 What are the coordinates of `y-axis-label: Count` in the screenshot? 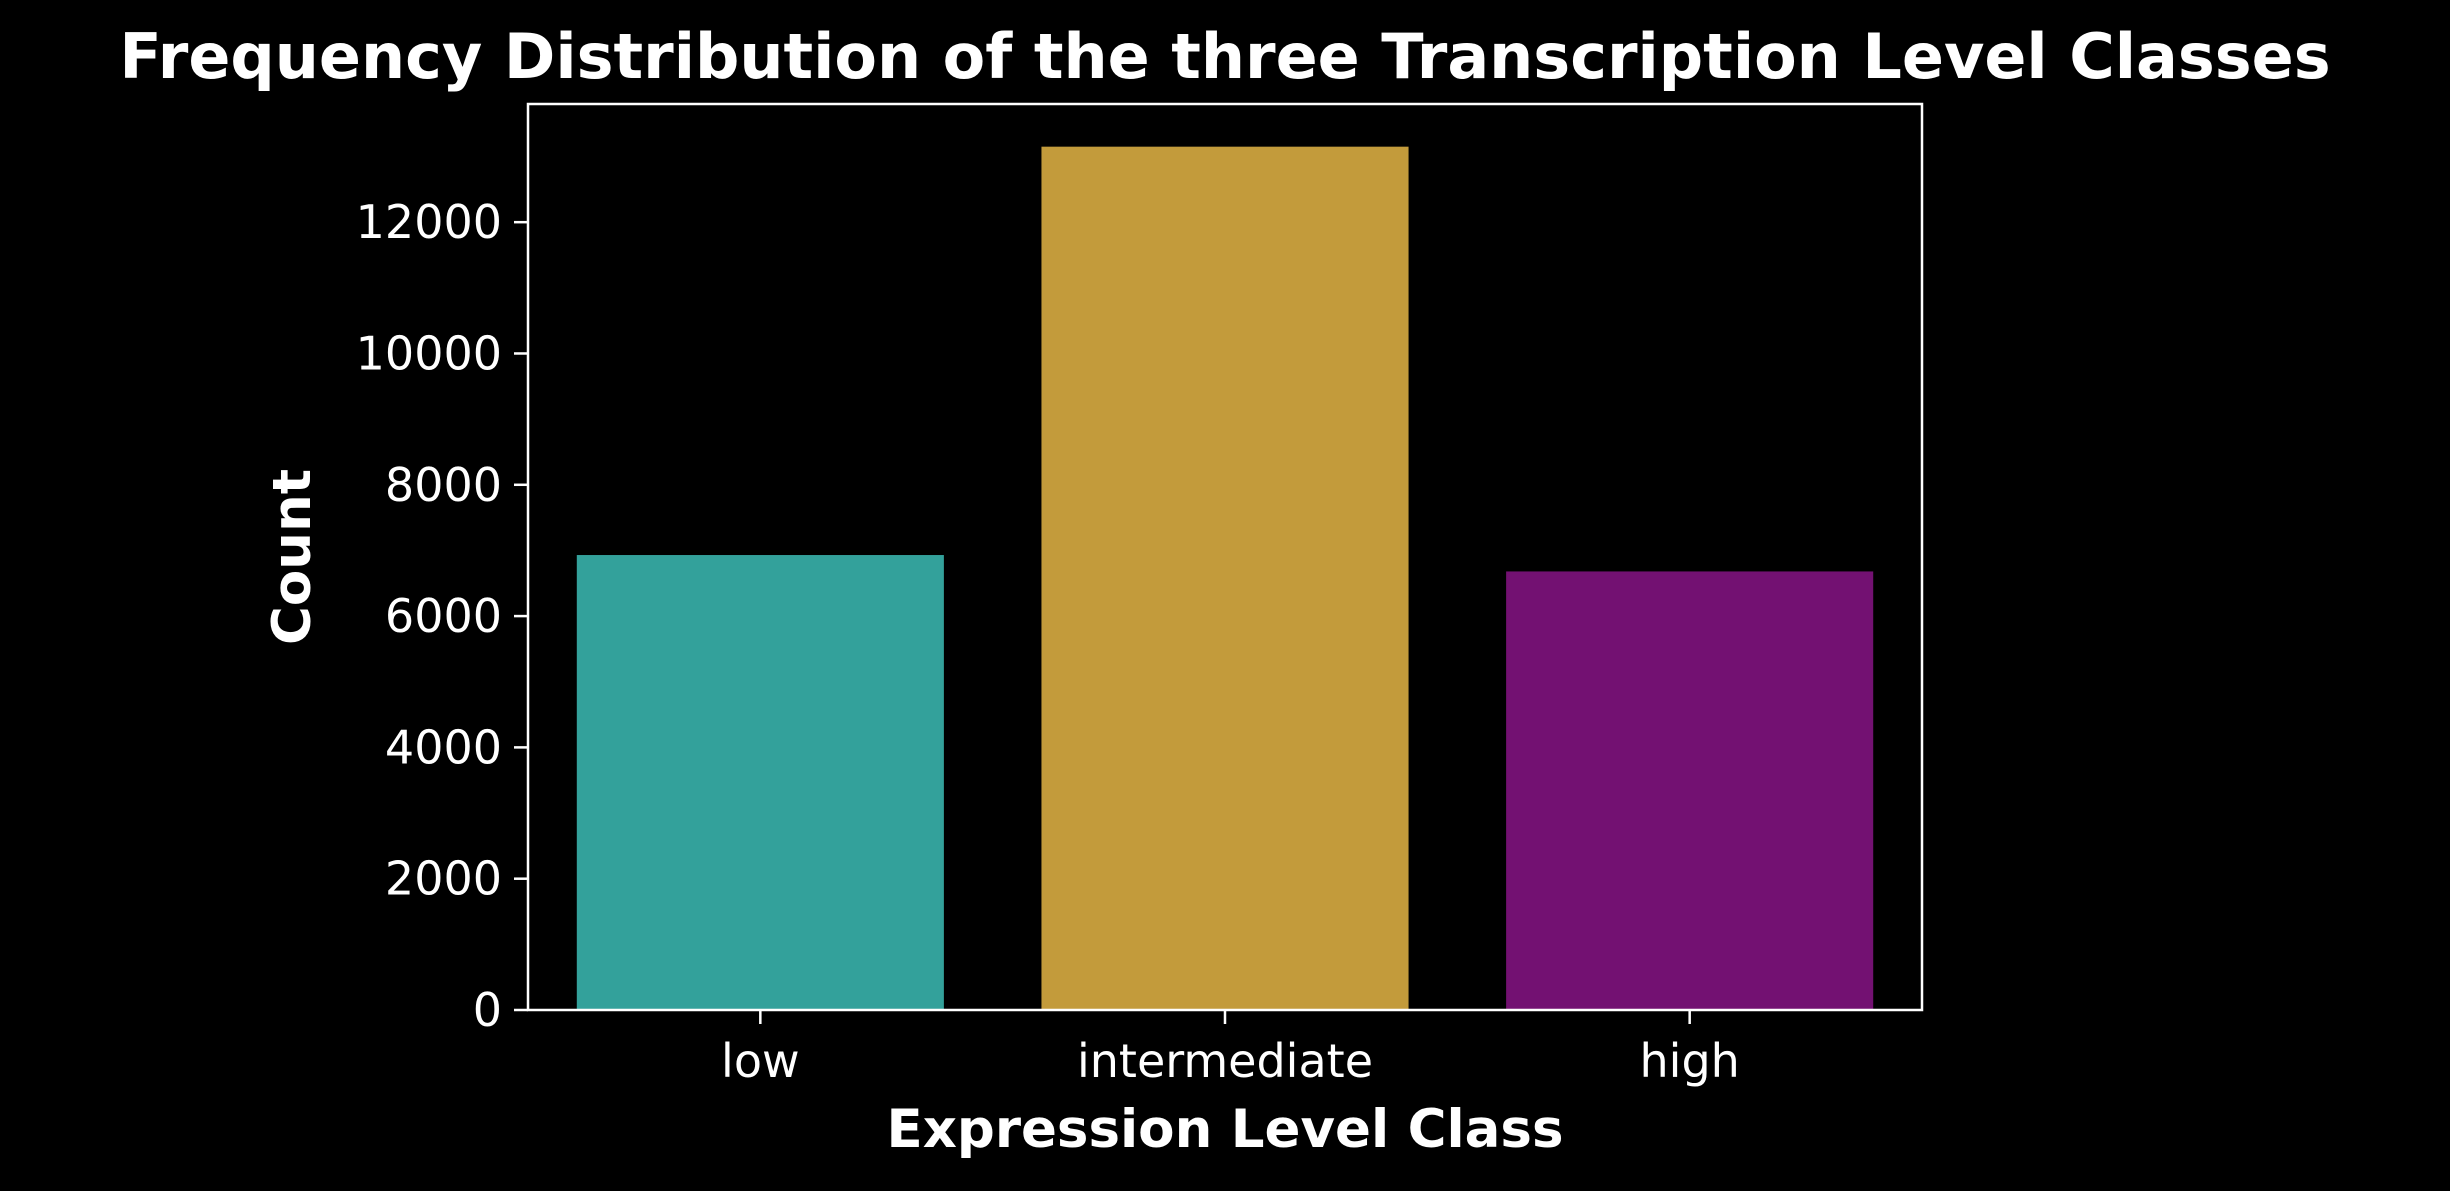 It's located at (292, 557).